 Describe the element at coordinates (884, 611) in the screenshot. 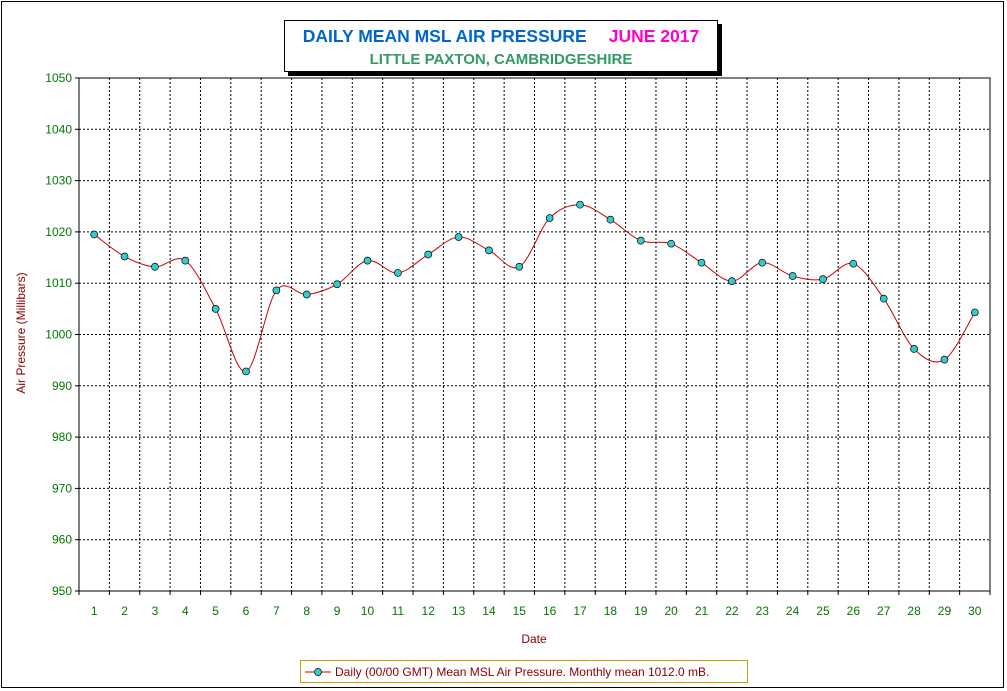

I see `x-tick-label: 27` at that location.